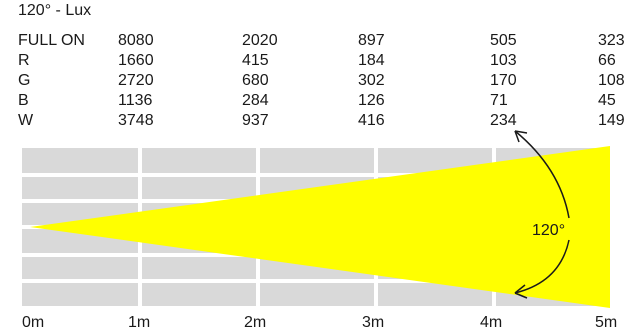 The height and width of the screenshot is (336, 643). What do you see at coordinates (136, 40) in the screenshot?
I see `lux-value-cell: 8080` at bounding box center [136, 40].